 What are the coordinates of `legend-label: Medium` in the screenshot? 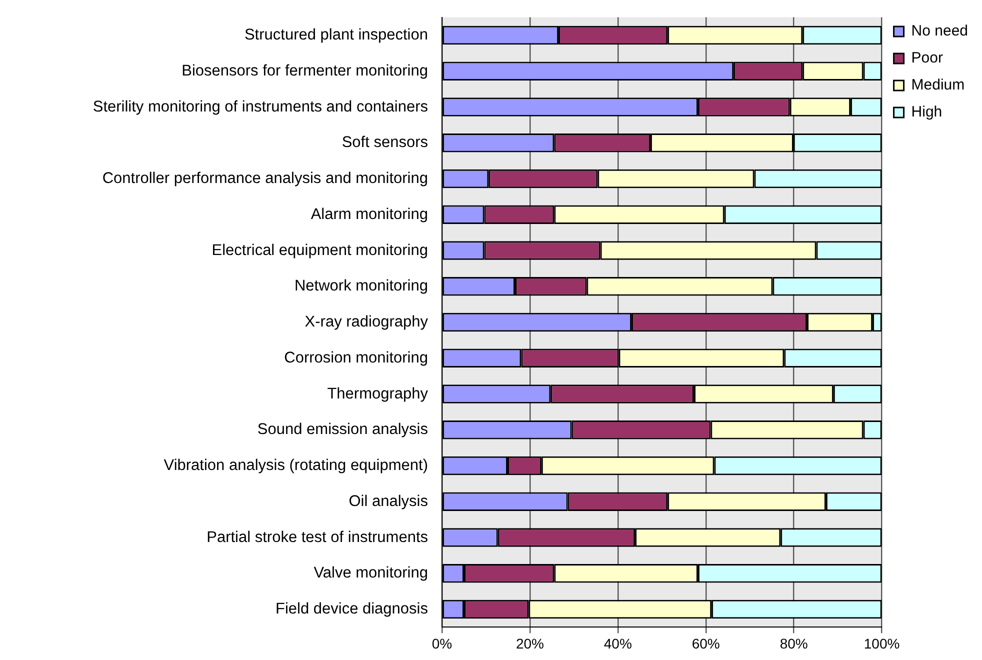 It's located at (938, 85).